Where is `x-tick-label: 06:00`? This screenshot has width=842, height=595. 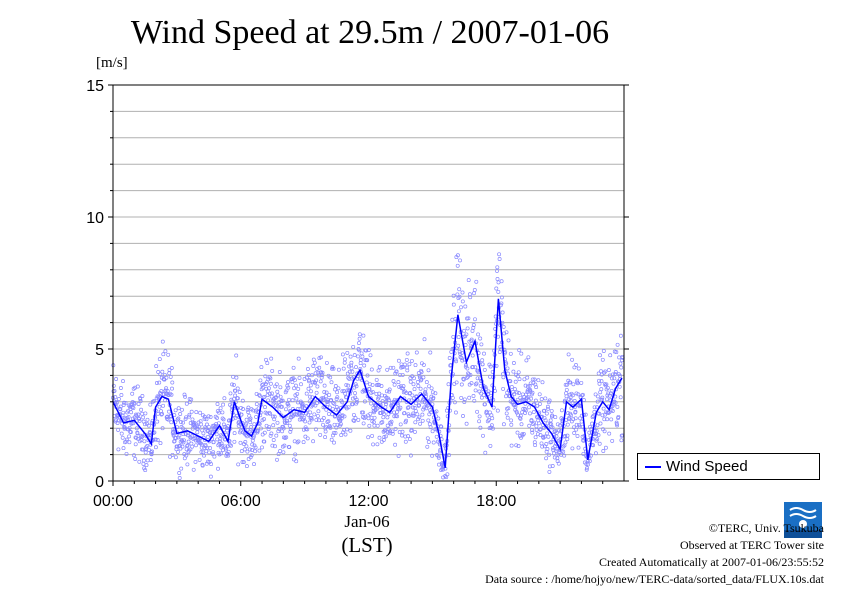
x-tick-label: 06:00 is located at coordinates (241, 501).